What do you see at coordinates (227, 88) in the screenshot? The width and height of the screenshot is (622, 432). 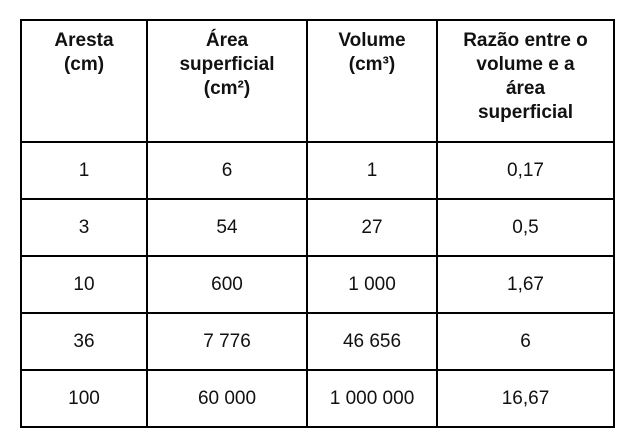 I see `header-line: (cm²)` at bounding box center [227, 88].